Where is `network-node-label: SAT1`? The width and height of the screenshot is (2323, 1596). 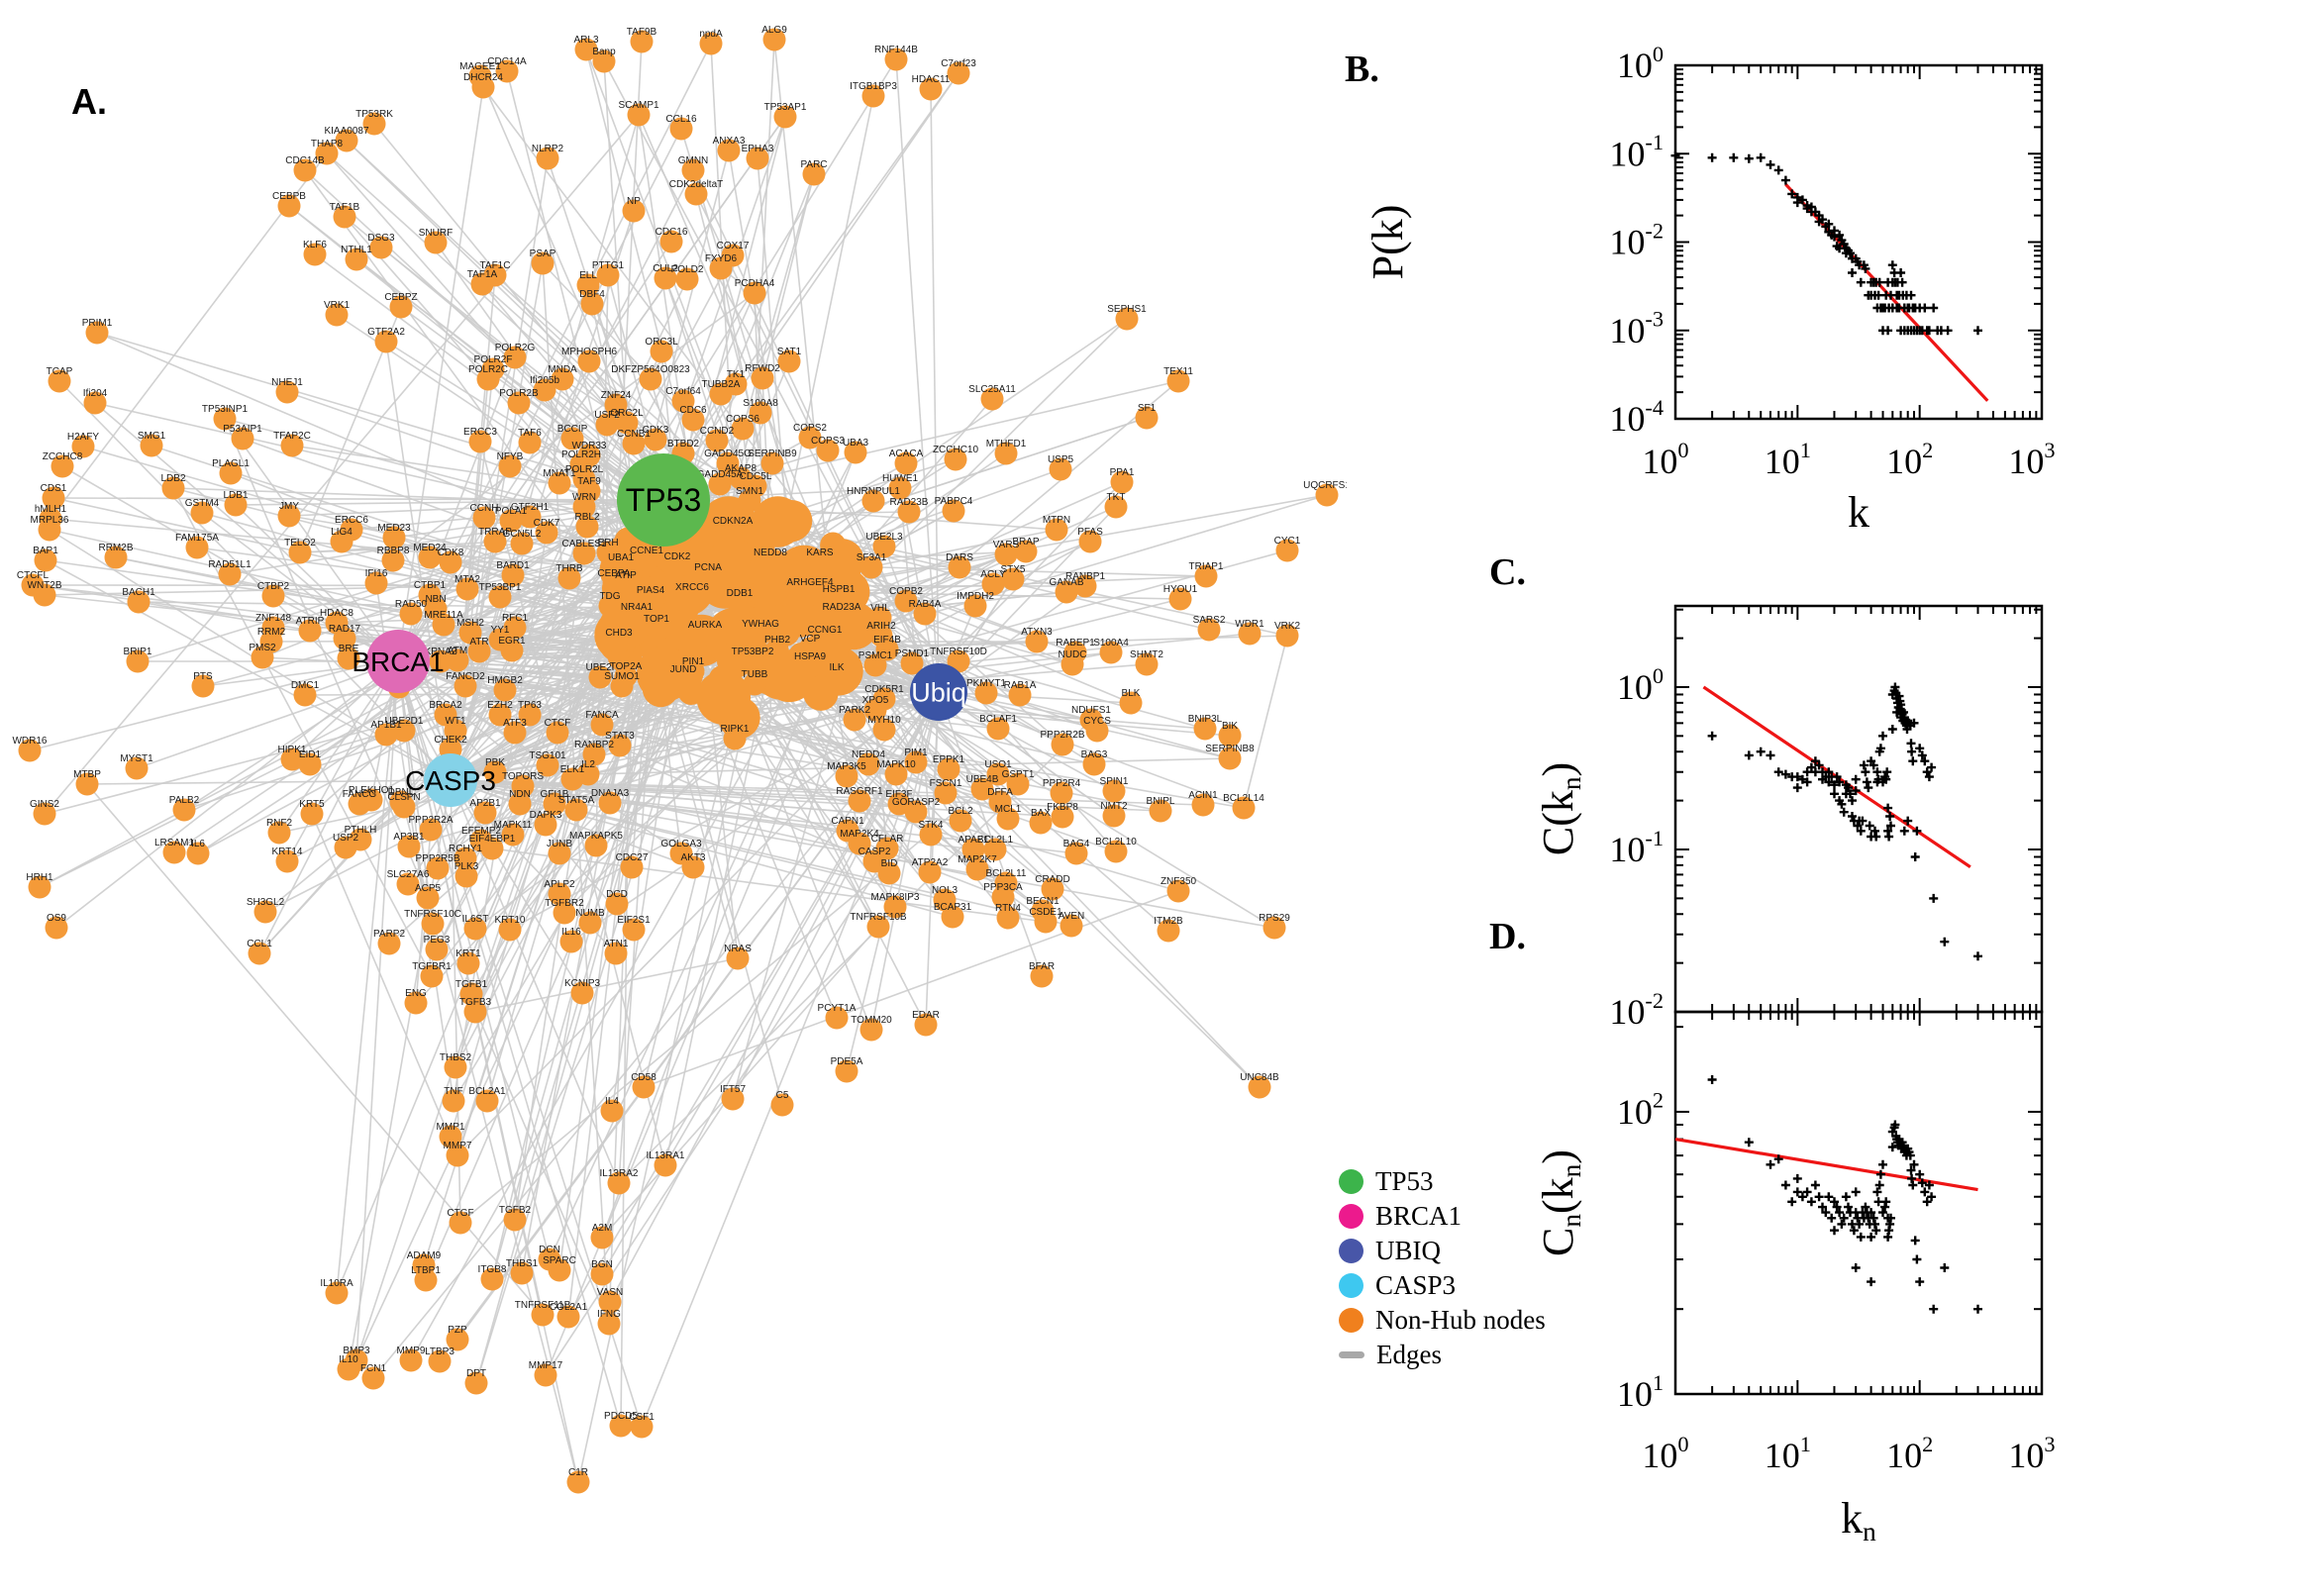
network-node-label: SAT1 is located at coordinates (789, 352).